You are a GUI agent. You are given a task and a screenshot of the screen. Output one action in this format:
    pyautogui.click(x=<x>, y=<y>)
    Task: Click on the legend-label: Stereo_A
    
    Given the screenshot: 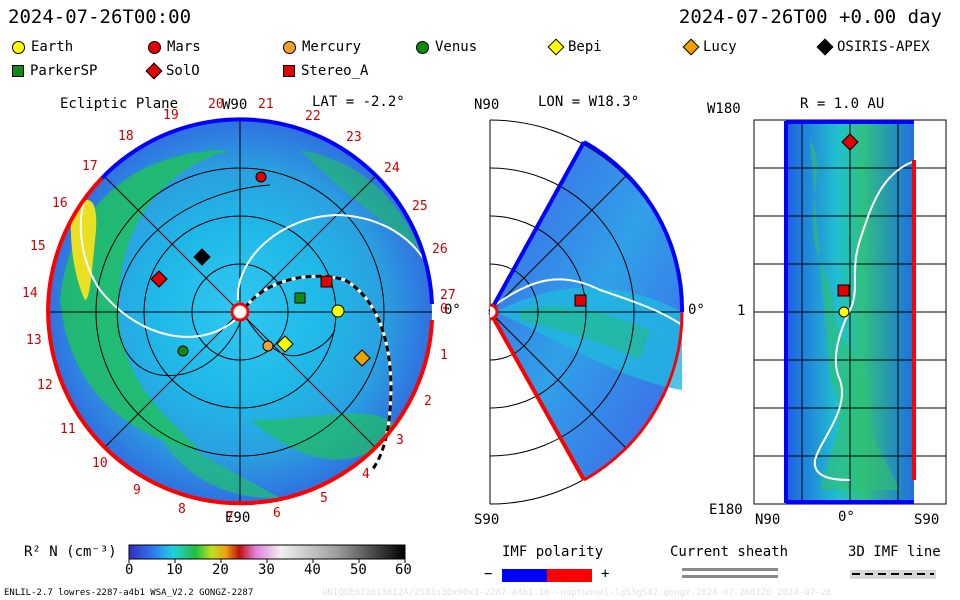 What is the action you would take?
    pyautogui.click(x=335, y=71)
    